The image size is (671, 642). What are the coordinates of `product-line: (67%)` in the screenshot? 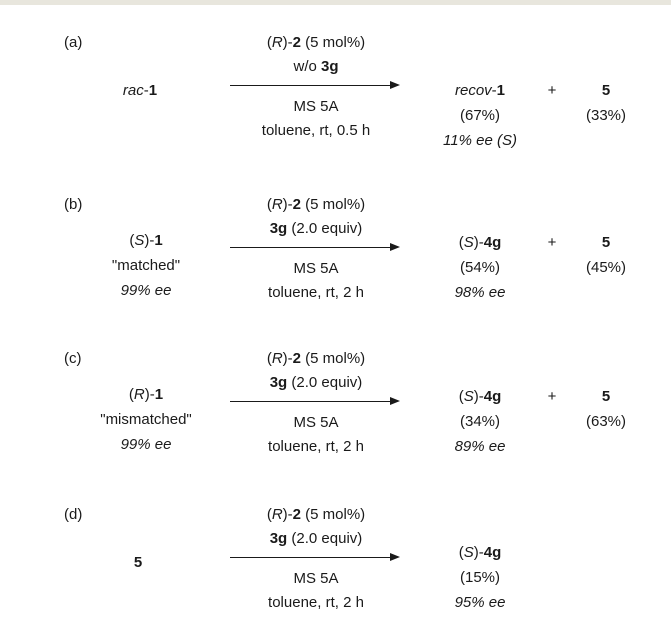 It's located at (480, 116).